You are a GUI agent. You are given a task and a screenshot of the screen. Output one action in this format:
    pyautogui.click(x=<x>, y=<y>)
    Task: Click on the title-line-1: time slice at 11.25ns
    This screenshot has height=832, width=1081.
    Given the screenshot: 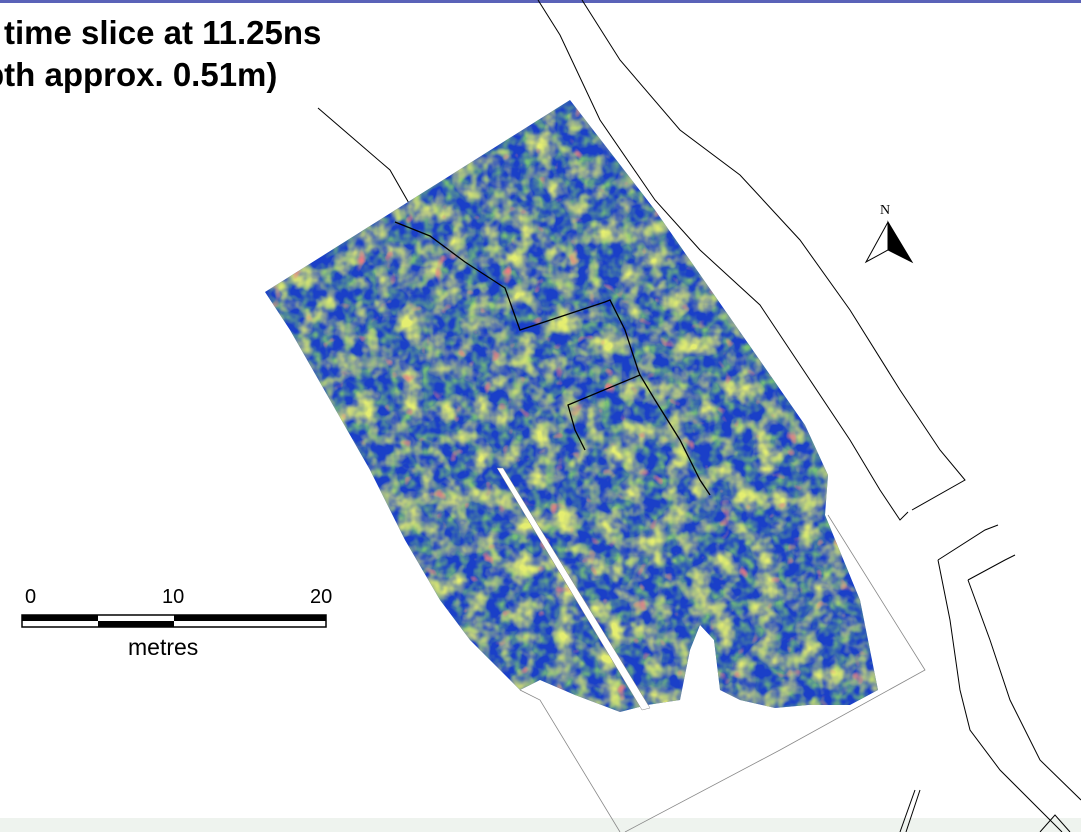 What is the action you would take?
    pyautogui.click(x=163, y=32)
    